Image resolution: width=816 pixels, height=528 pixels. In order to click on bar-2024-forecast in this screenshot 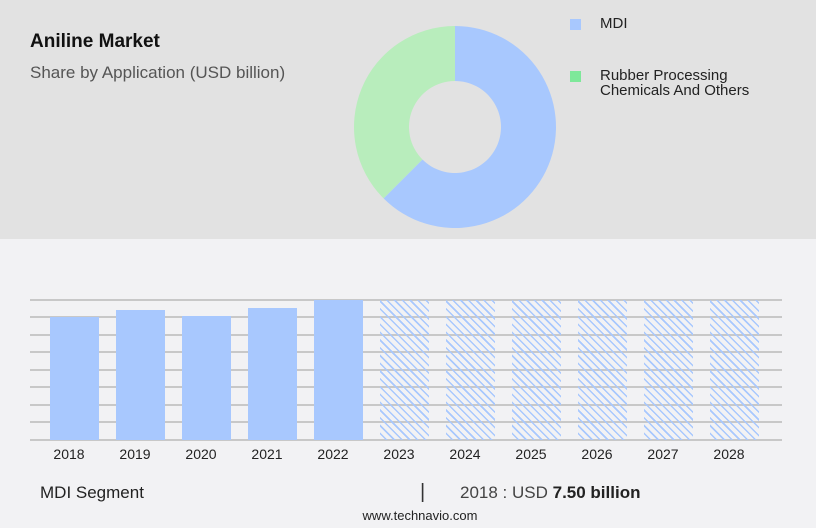, I will do `click(470, 370)`.